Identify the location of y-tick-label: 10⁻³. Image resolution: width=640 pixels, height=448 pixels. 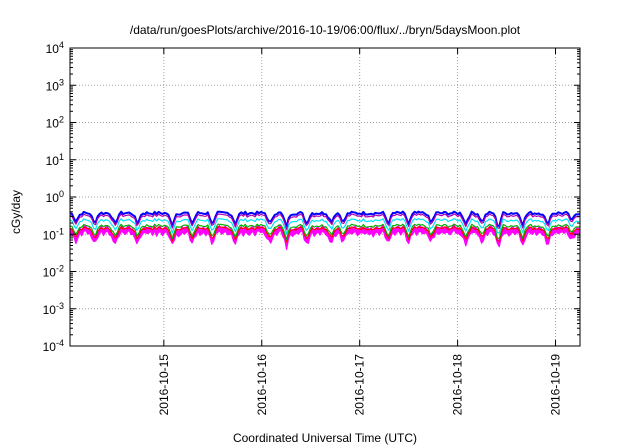
(53, 309).